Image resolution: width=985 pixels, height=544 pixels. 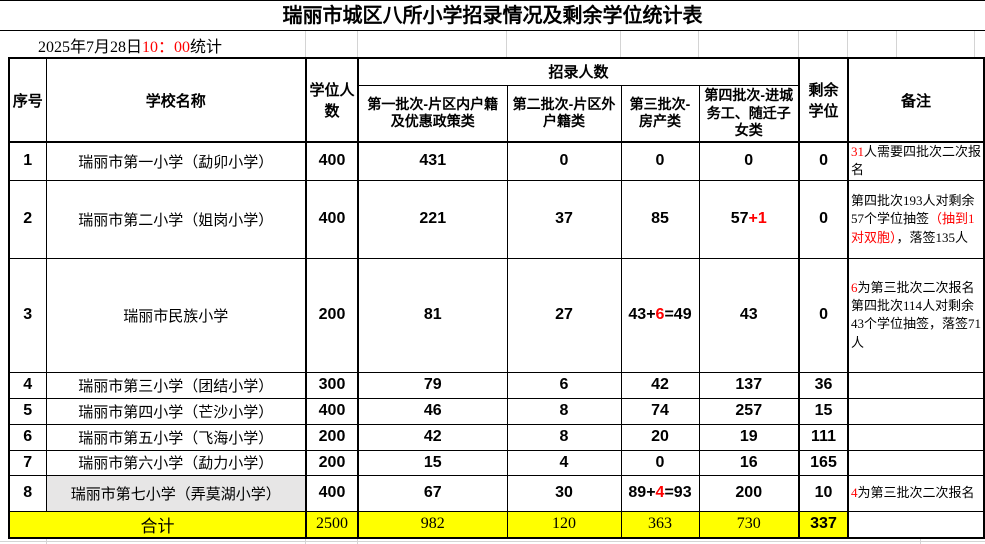 What do you see at coordinates (492, 16) in the screenshot?
I see `page-title: 瑞丽市城区八所小学招录情况及剩余学位统计表` at bounding box center [492, 16].